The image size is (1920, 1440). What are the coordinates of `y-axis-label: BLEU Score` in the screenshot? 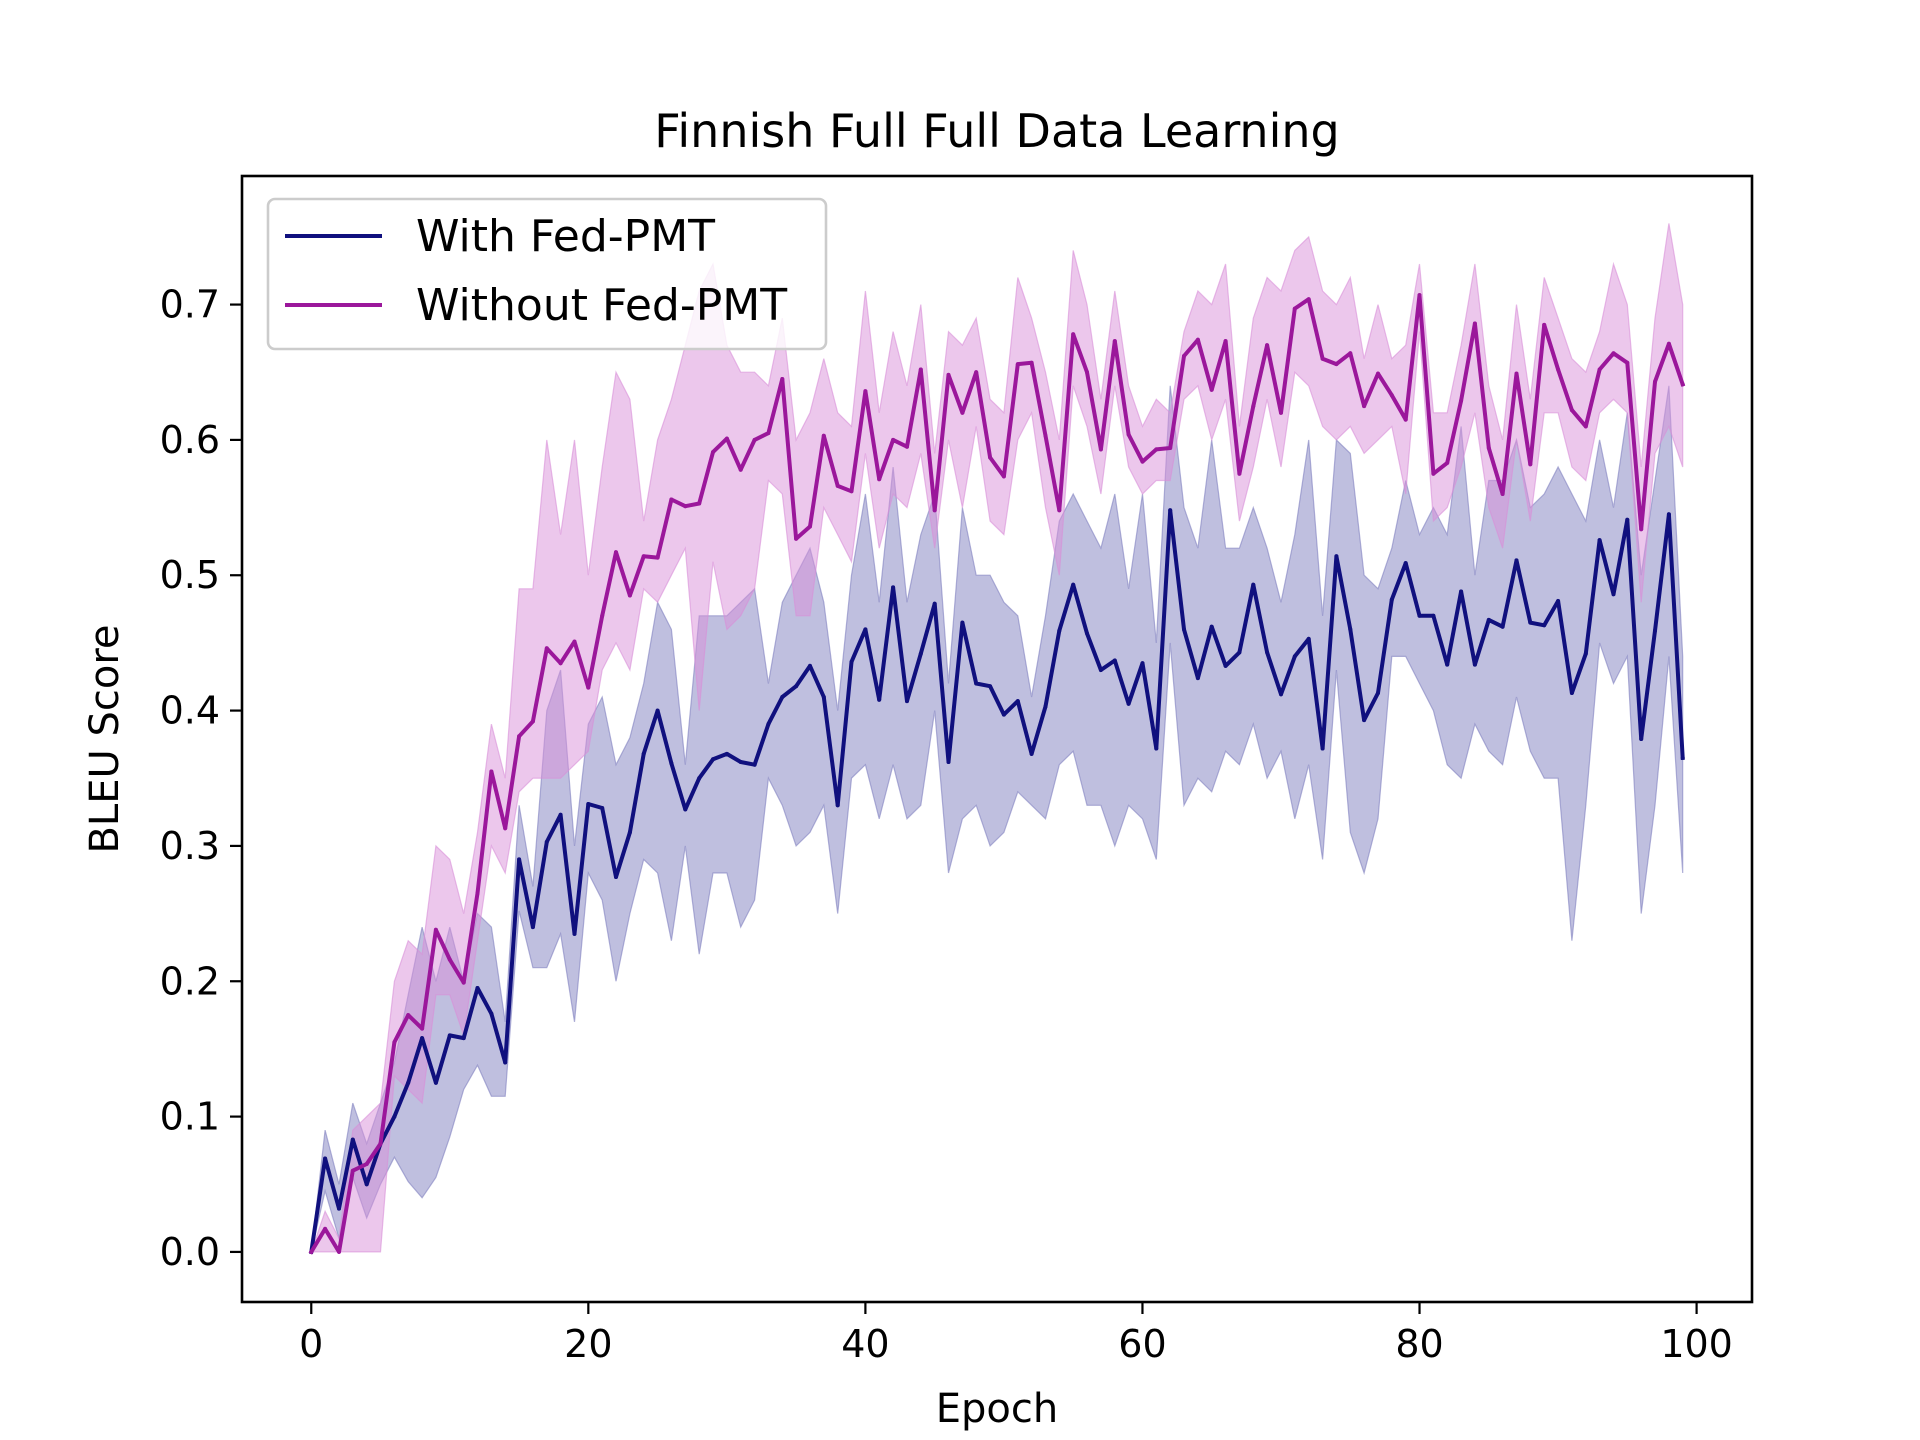 It's located at (105, 738).